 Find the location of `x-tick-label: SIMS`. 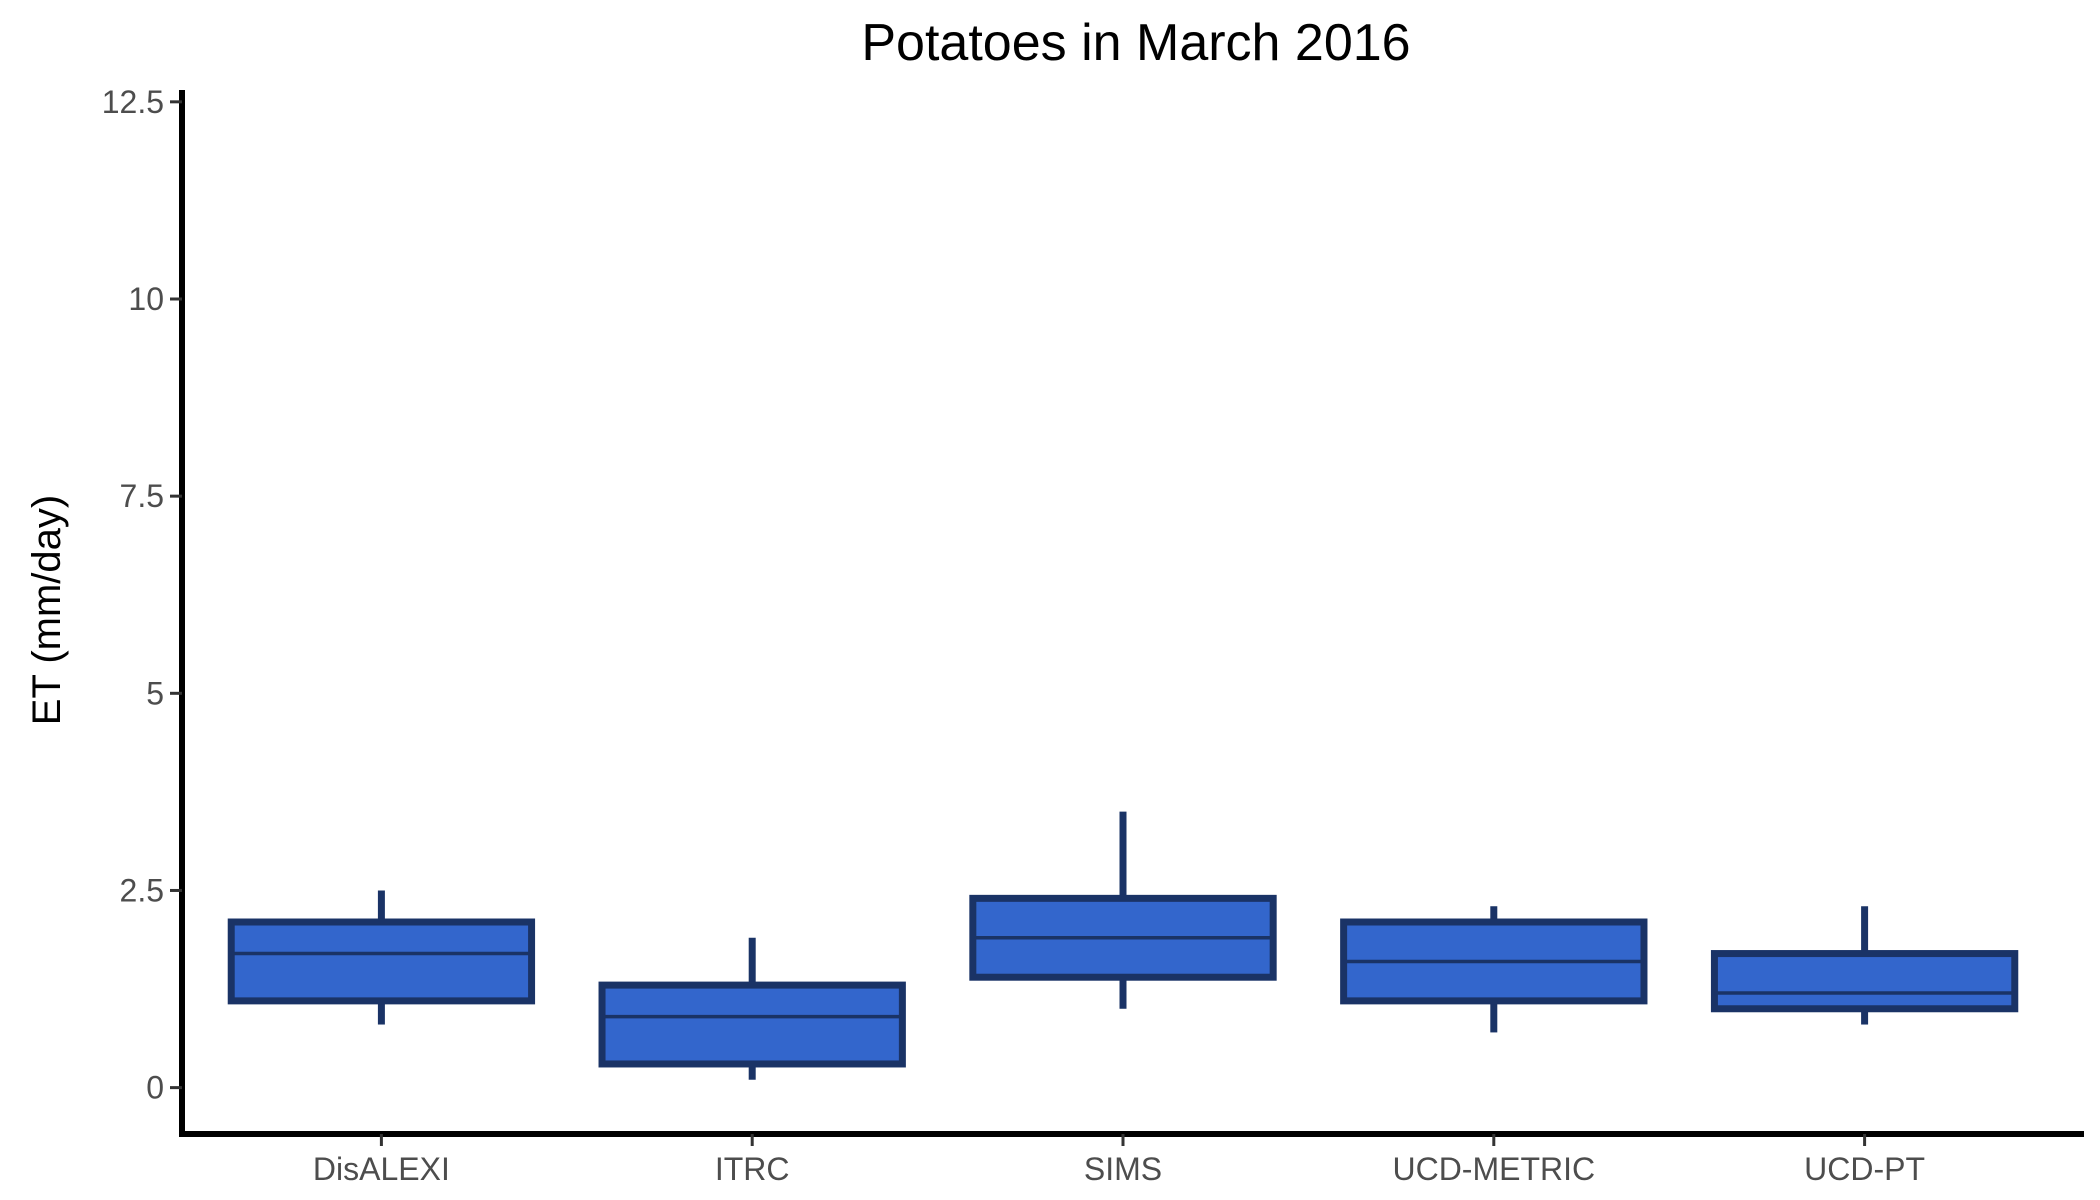

x-tick-label: SIMS is located at coordinates (1123, 1169).